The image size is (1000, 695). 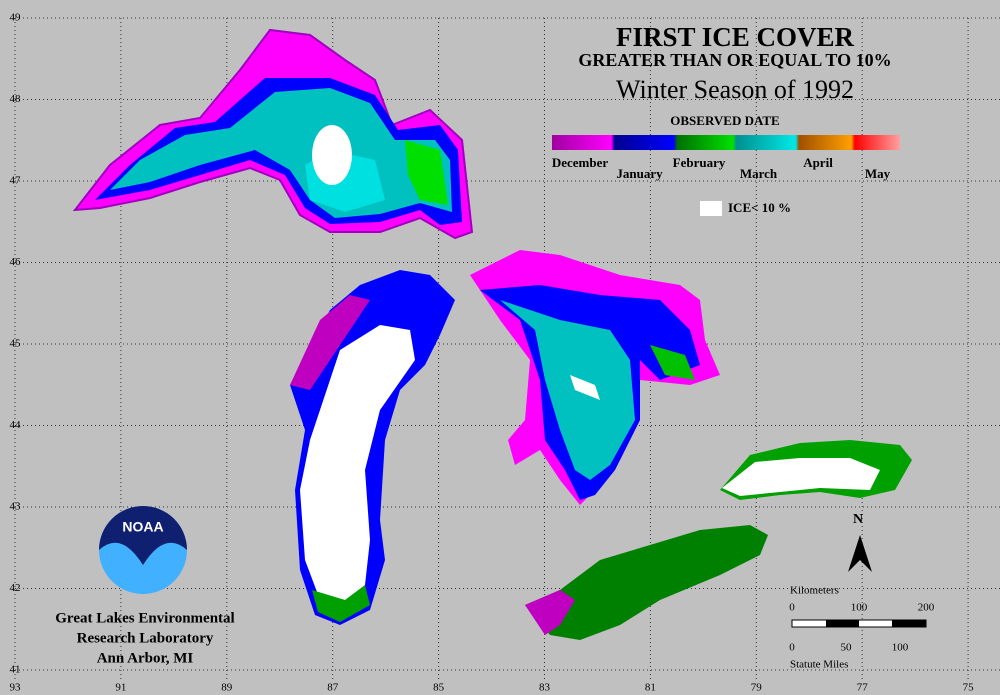 I want to click on lake-ontario, so click(x=816, y=470).